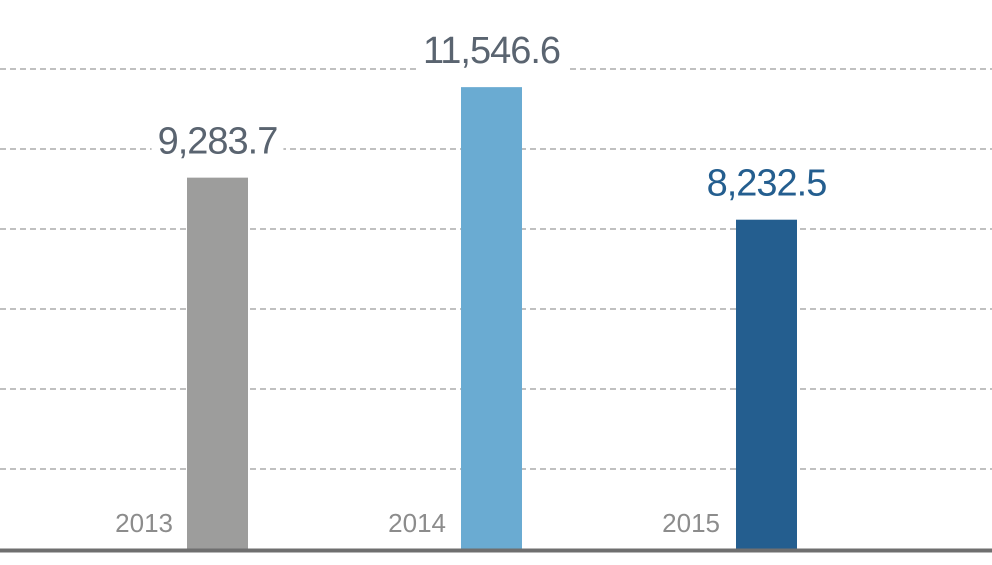  I want to click on category-label-2014: 2014, so click(417, 523).